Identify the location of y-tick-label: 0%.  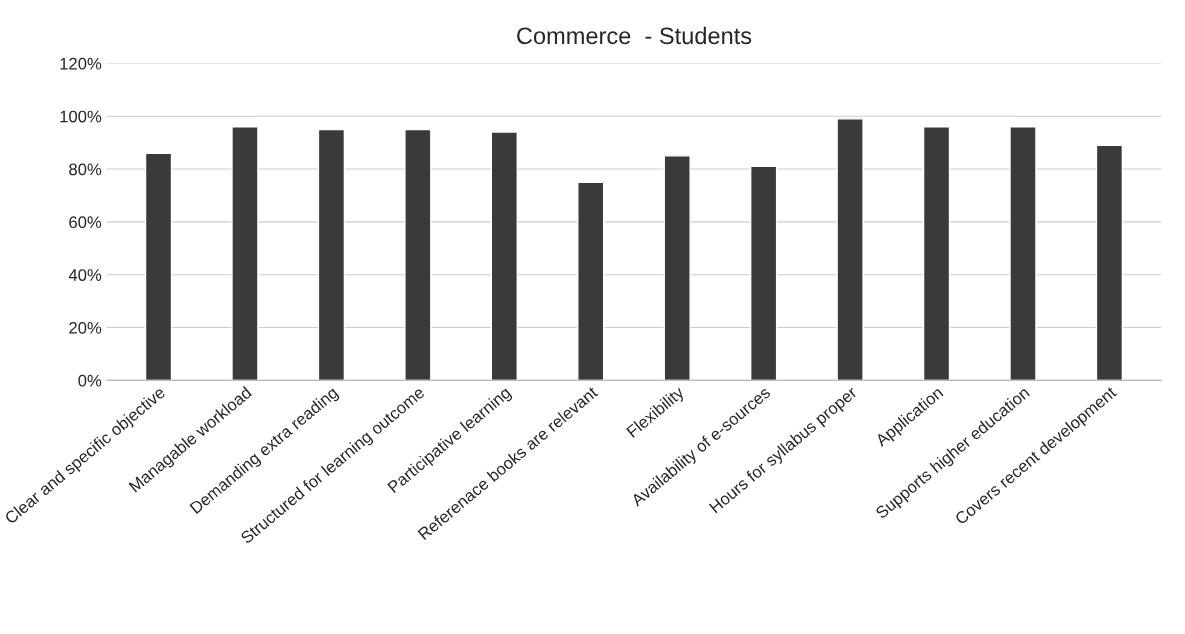
(90, 380).